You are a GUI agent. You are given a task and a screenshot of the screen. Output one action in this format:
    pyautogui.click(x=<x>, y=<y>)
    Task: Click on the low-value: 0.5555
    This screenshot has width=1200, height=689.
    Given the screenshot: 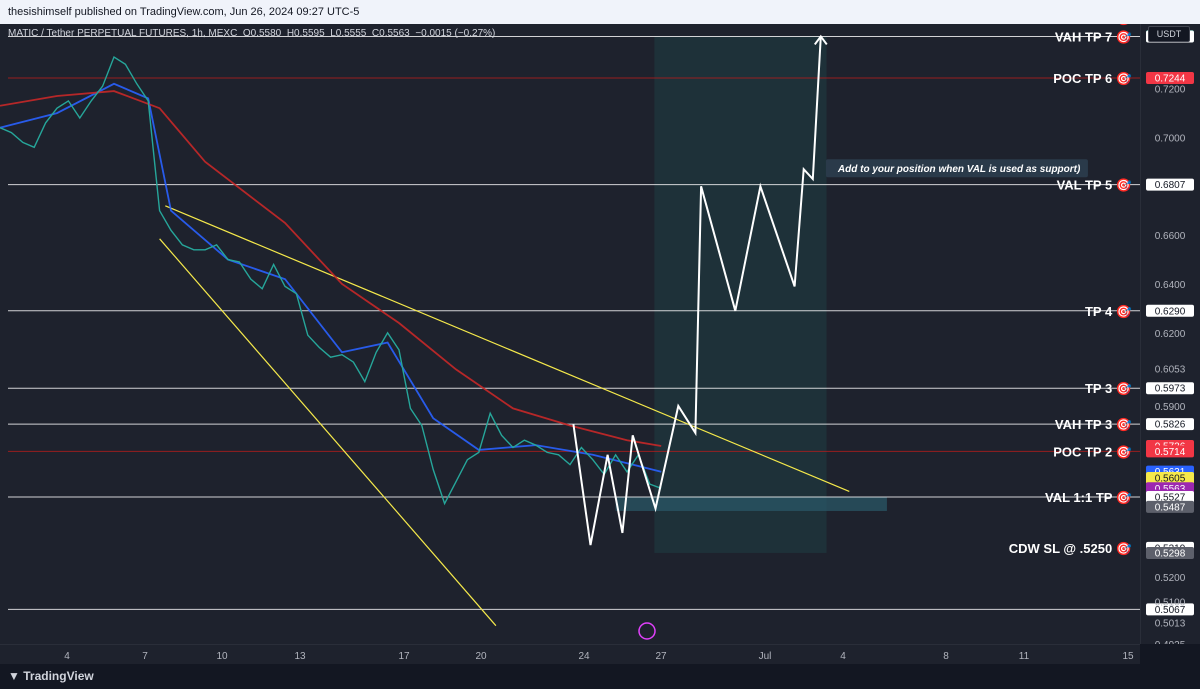 What is the action you would take?
    pyautogui.click(x=351, y=33)
    